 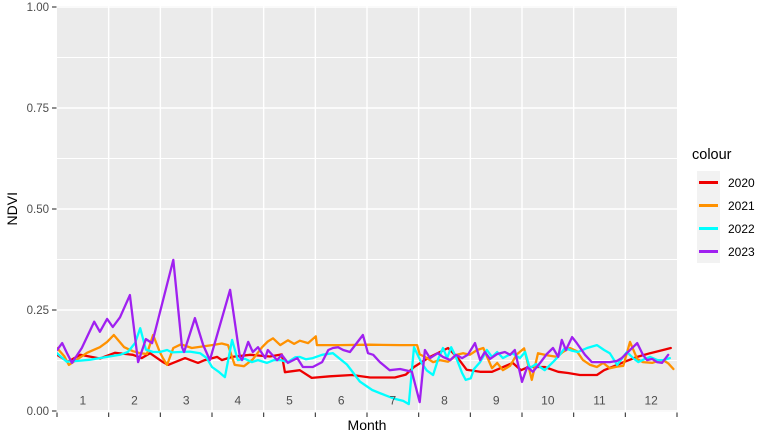 What do you see at coordinates (741, 251) in the screenshot?
I see `legend-item-label: 2023` at bounding box center [741, 251].